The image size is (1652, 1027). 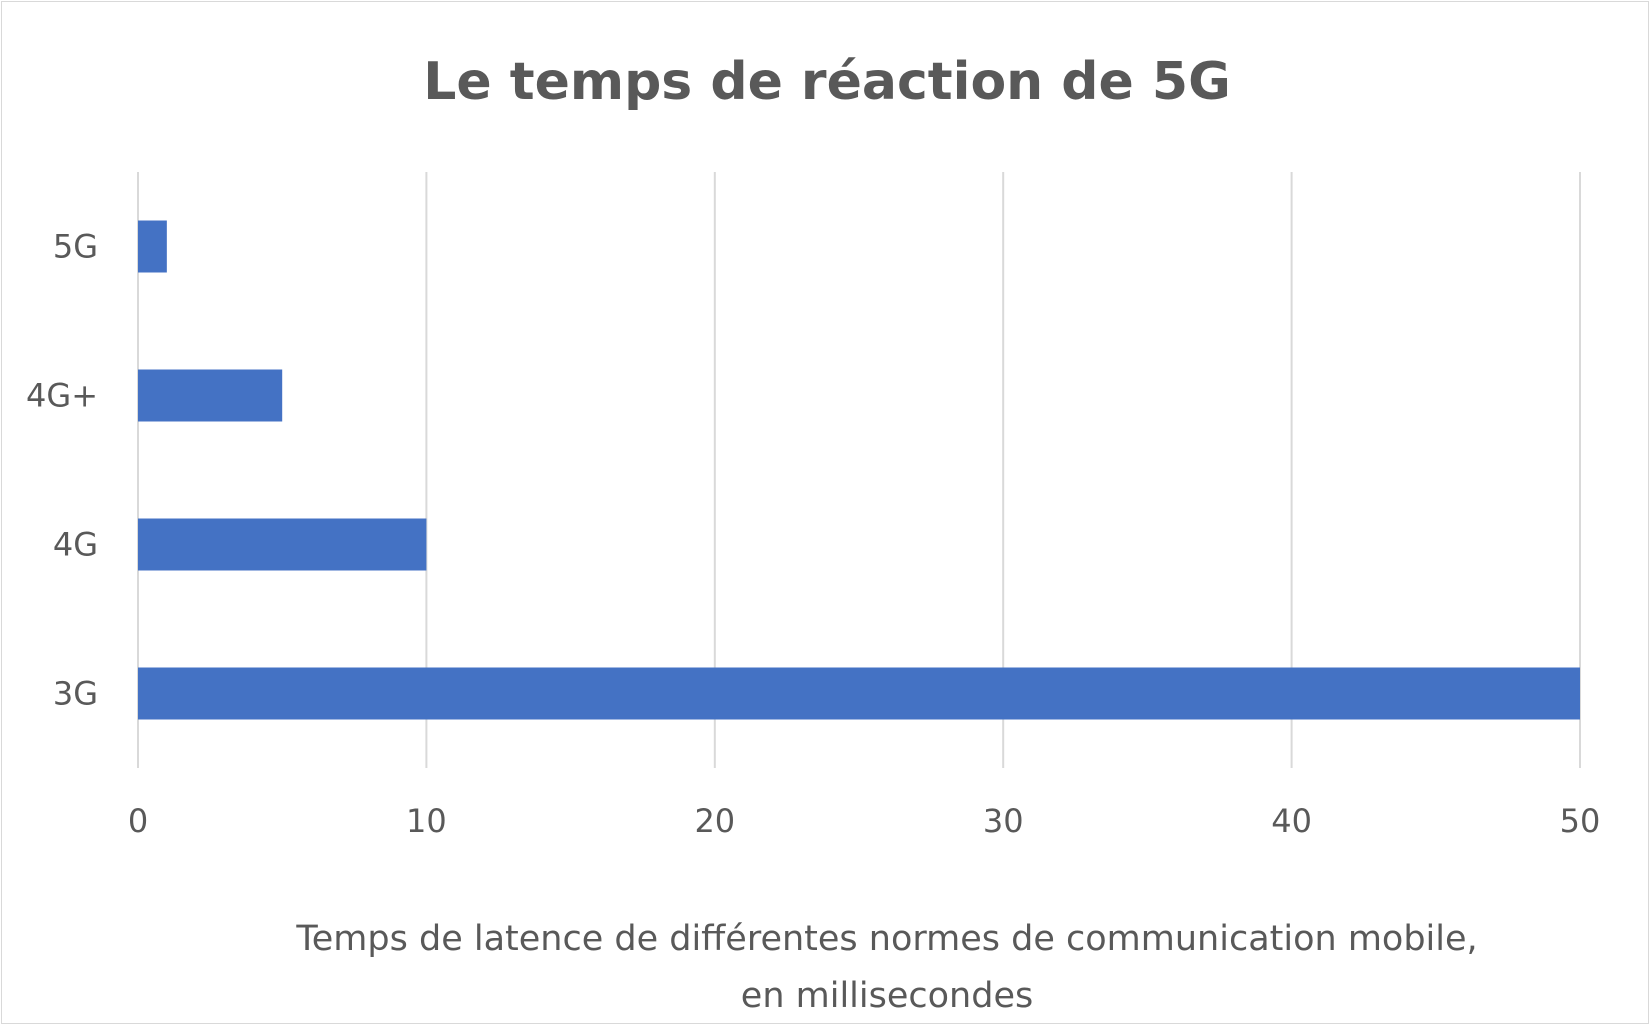 What do you see at coordinates (138, 821) in the screenshot?
I see `x-tick-label-0: 0` at bounding box center [138, 821].